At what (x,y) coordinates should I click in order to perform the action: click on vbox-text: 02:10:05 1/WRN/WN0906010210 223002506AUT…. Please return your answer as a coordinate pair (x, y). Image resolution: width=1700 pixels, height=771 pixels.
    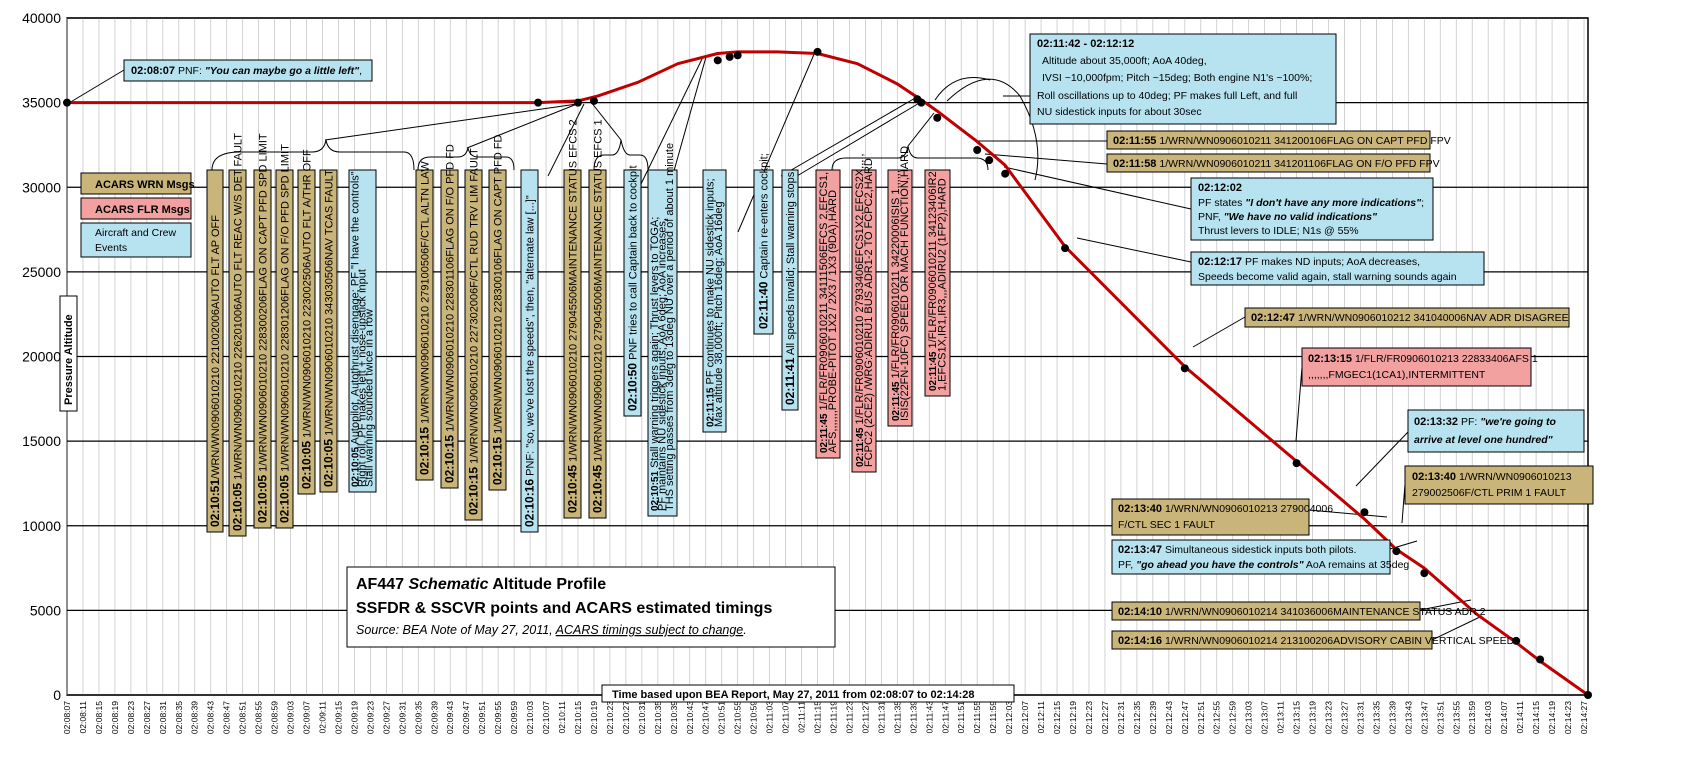
    Looking at the image, I should click on (307, 319).